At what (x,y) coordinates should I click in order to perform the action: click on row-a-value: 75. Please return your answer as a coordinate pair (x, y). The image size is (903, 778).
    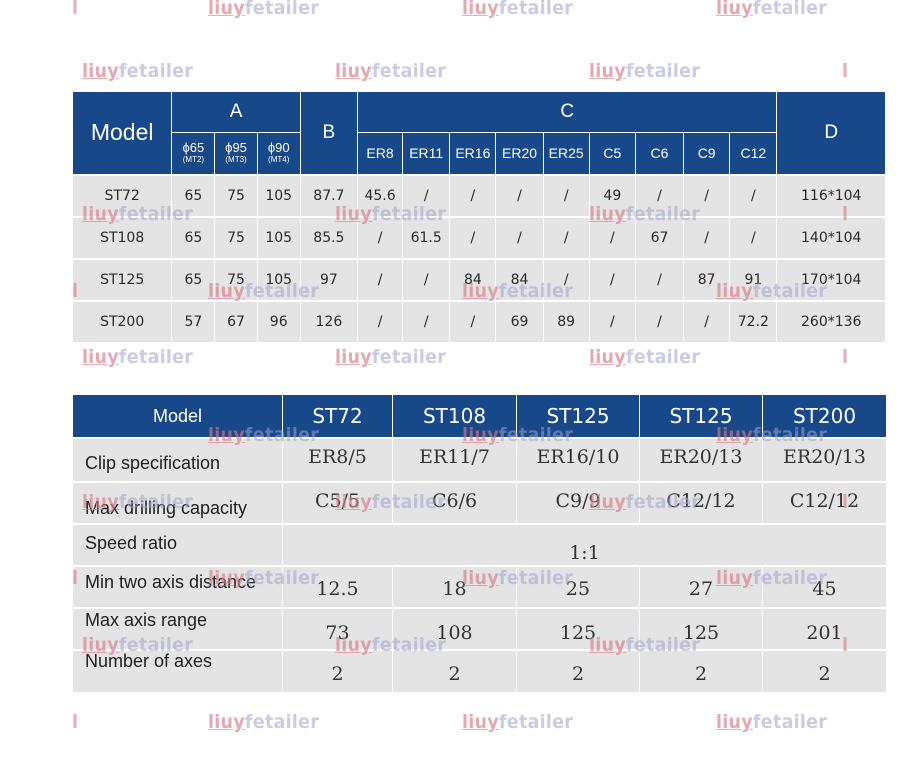
    Looking at the image, I should click on (236, 279).